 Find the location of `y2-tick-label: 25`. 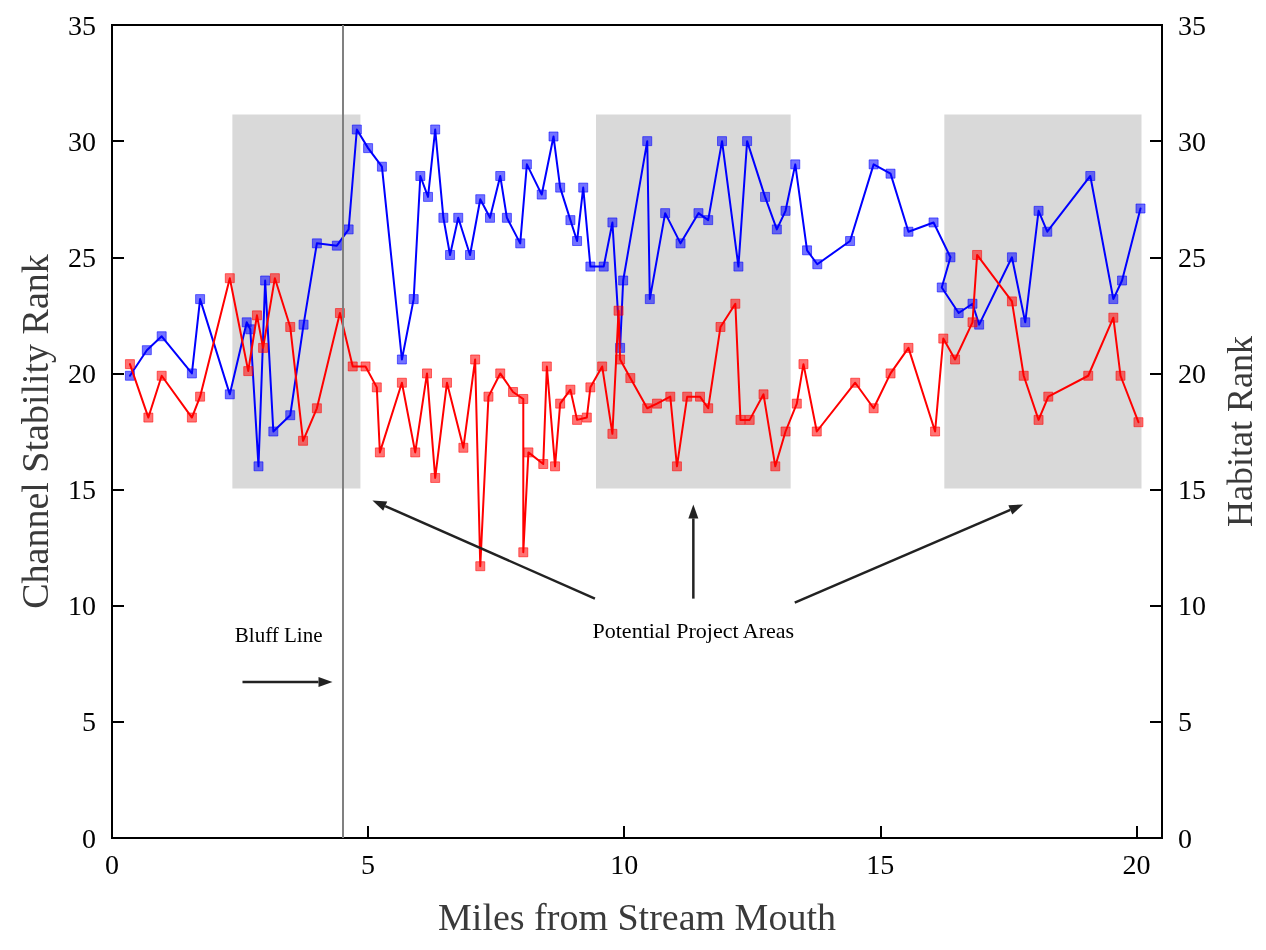

y2-tick-label: 25 is located at coordinates (1192, 257).